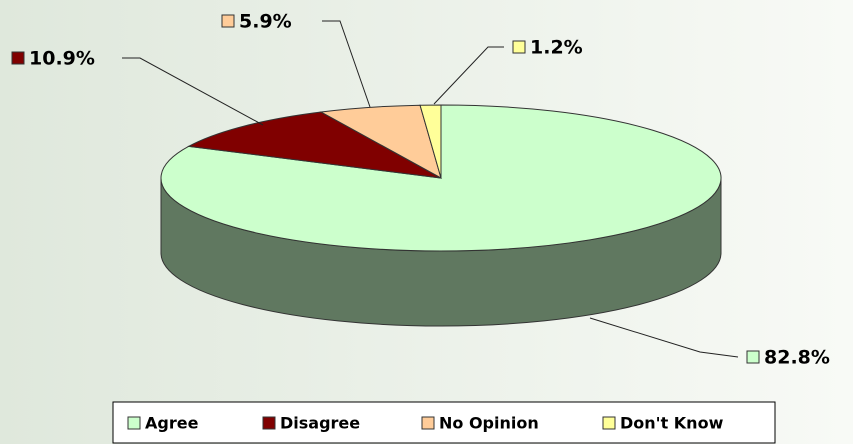  Describe the element at coordinates (320, 423) in the screenshot. I see `legend-label: Disagree` at that location.